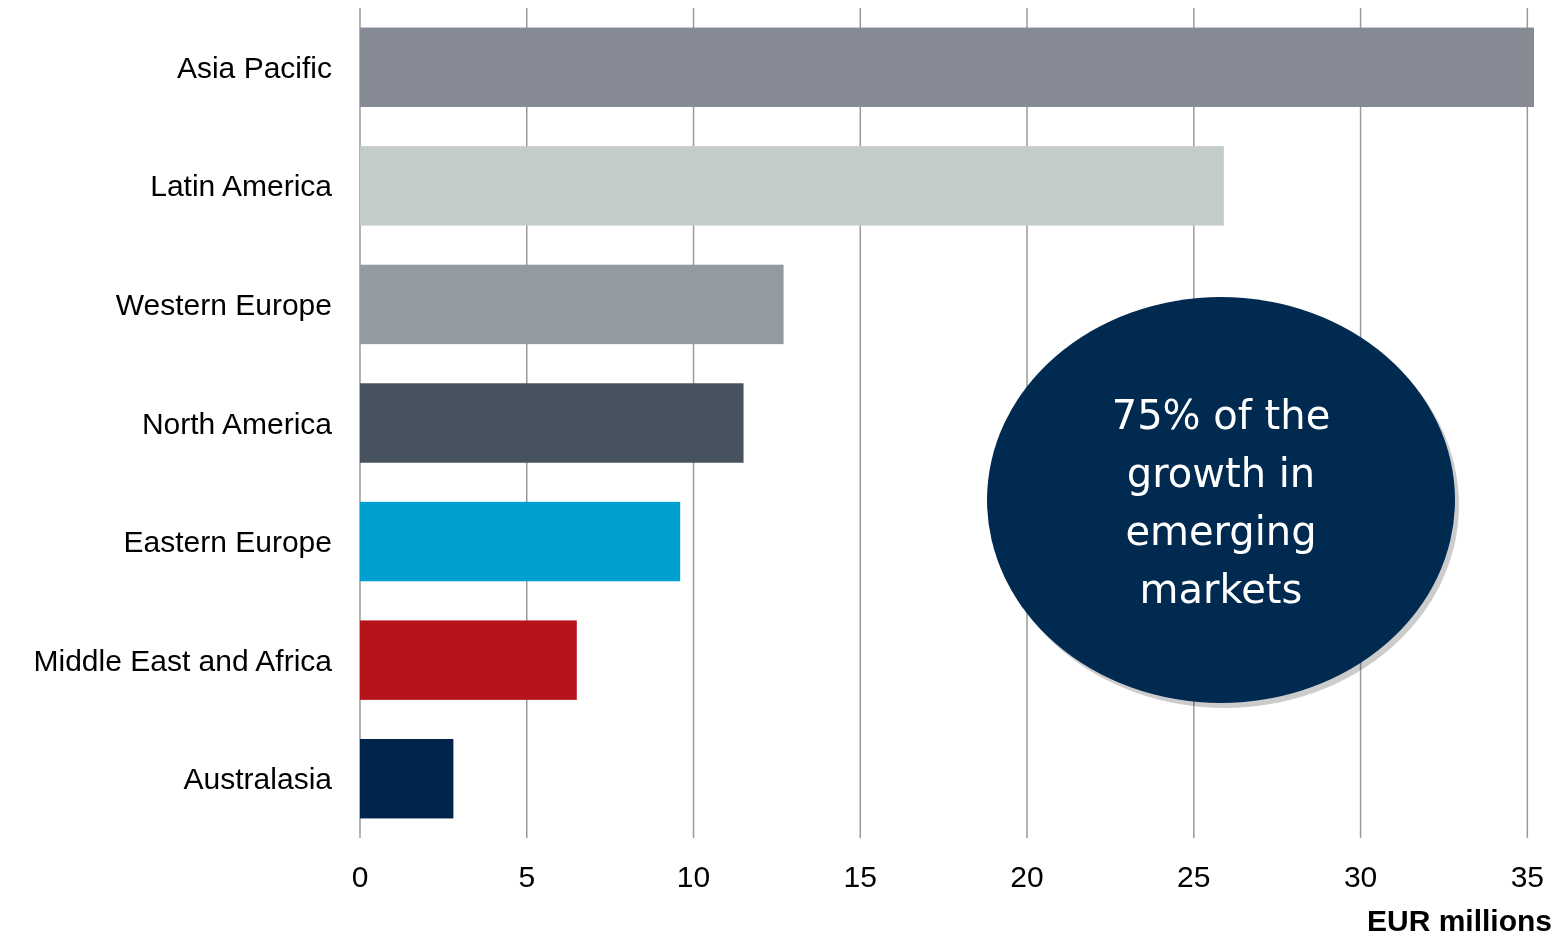 The width and height of the screenshot is (1565, 934). Describe the element at coordinates (1027, 876) in the screenshot. I see `x-tick-label: 20` at that location.